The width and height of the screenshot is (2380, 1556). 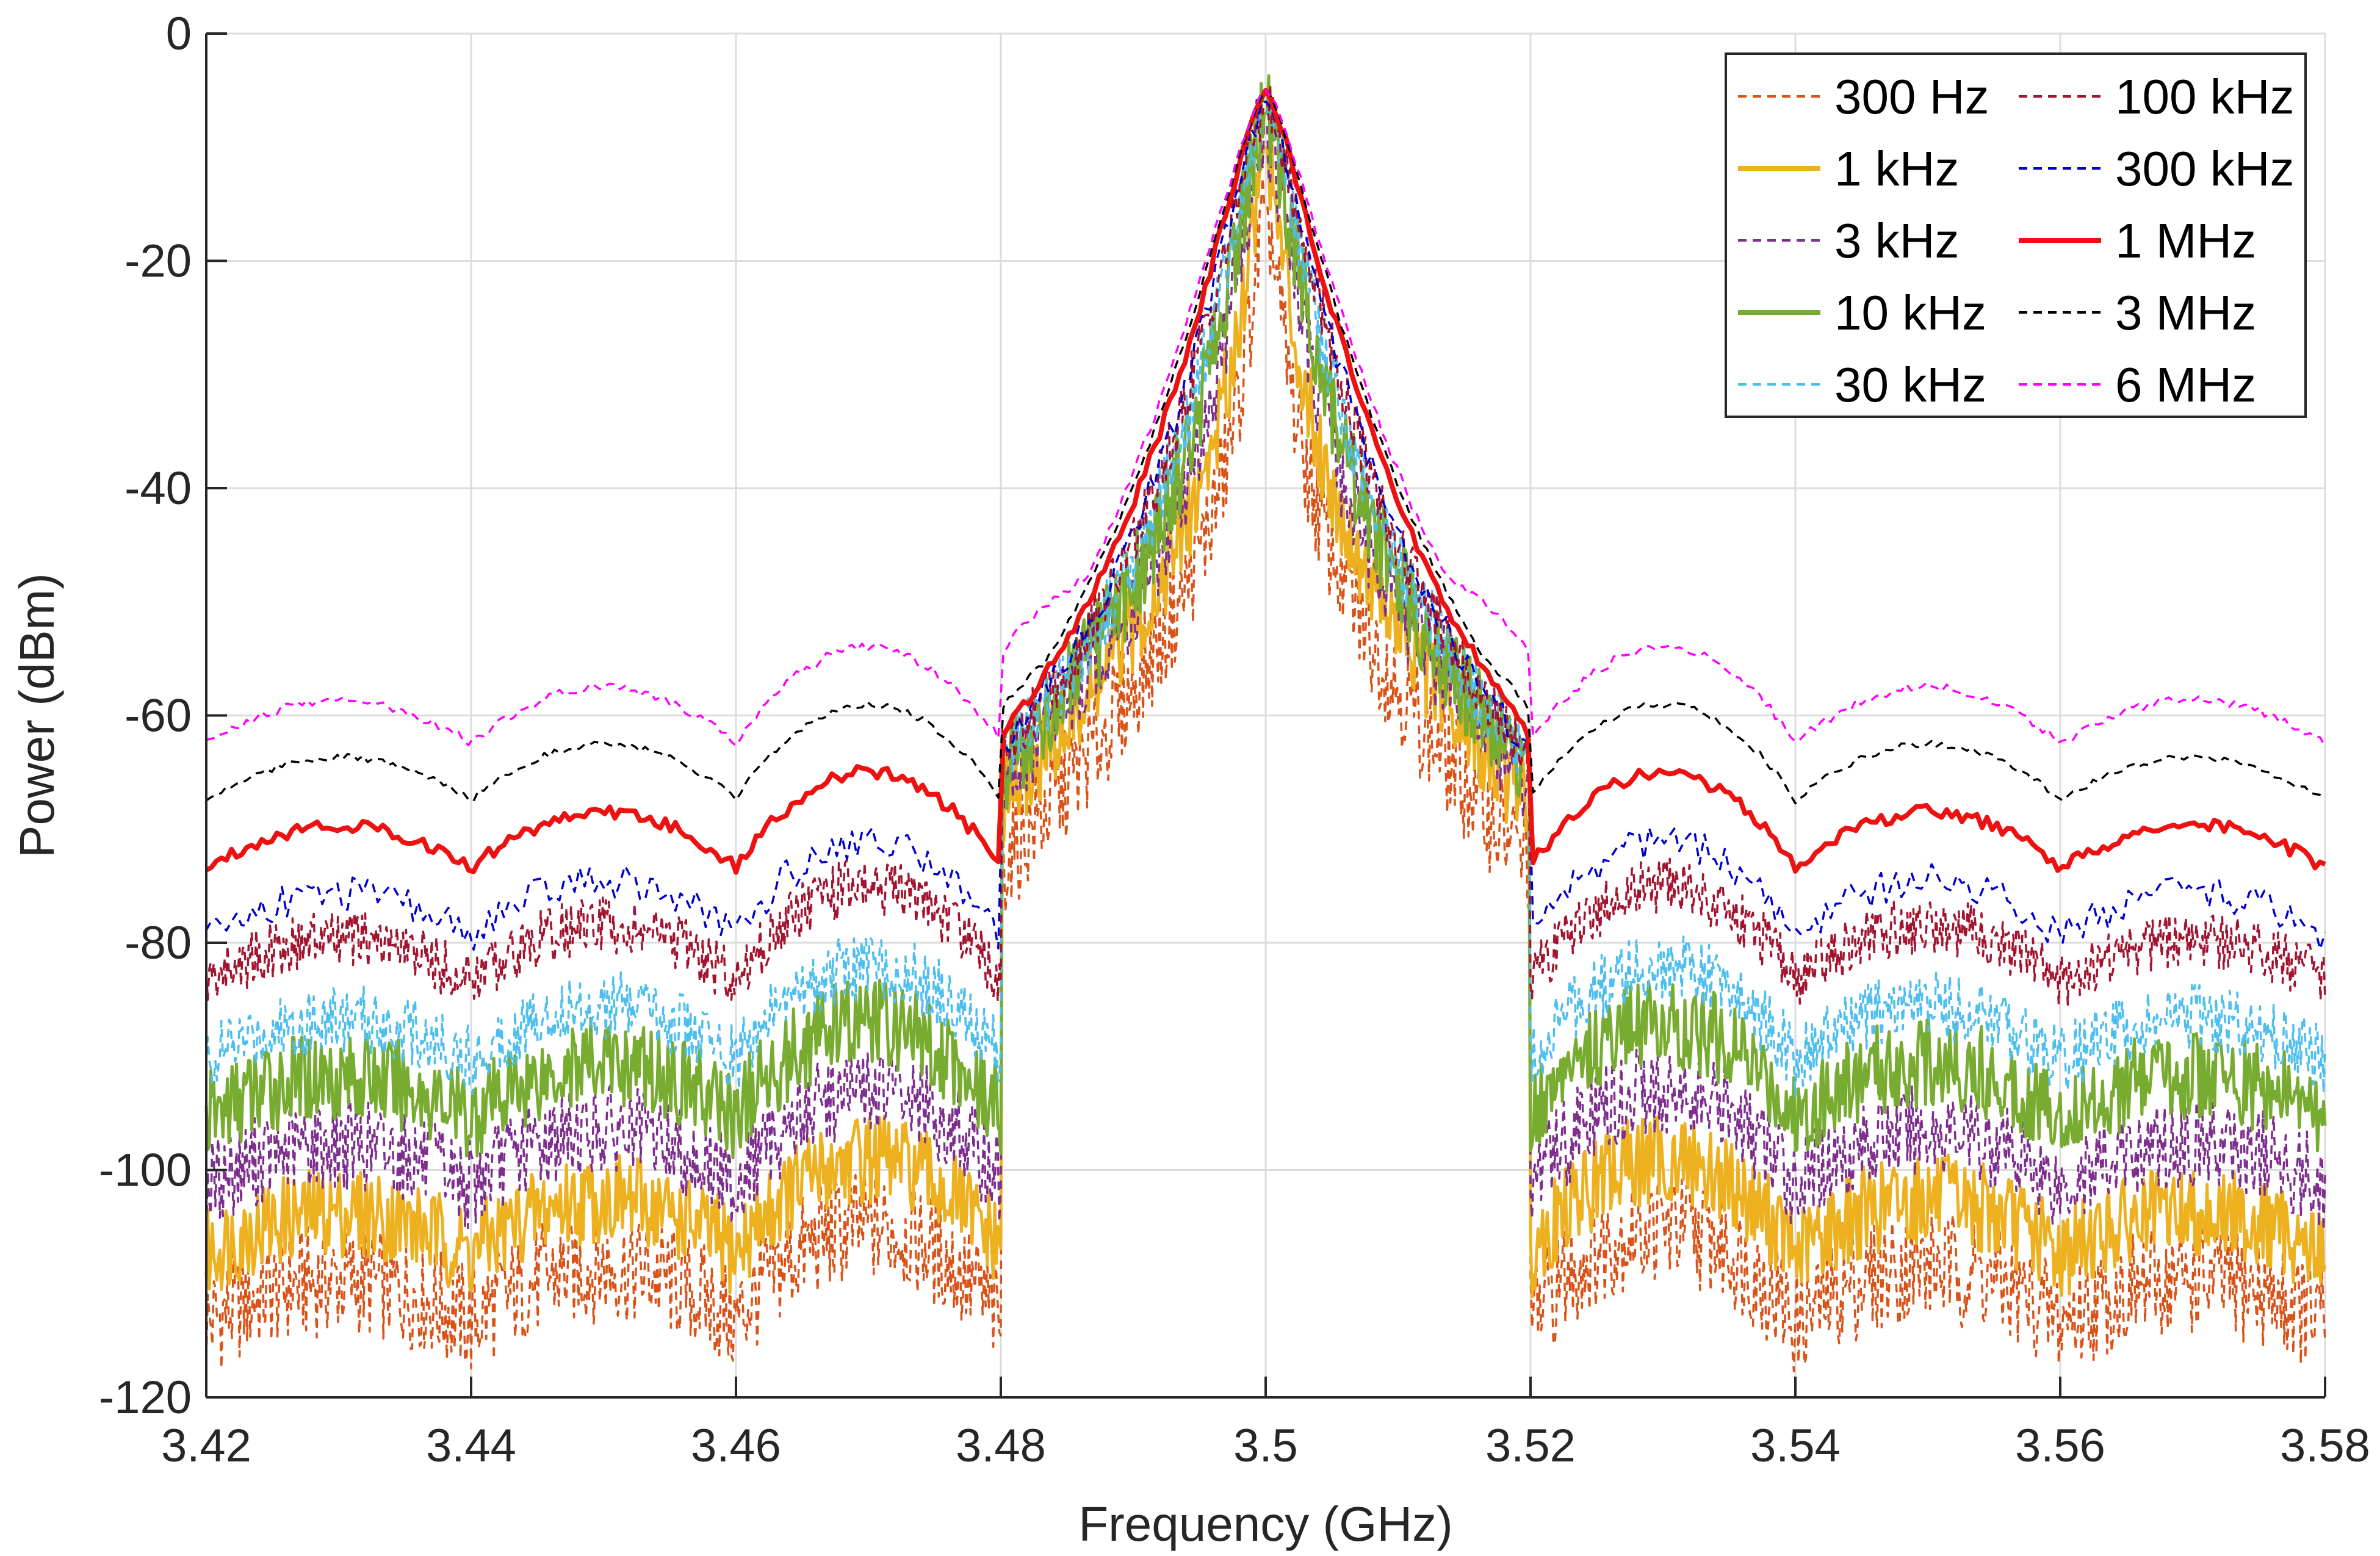 I want to click on x-tick-label: 3.58, so click(x=2325, y=1446).